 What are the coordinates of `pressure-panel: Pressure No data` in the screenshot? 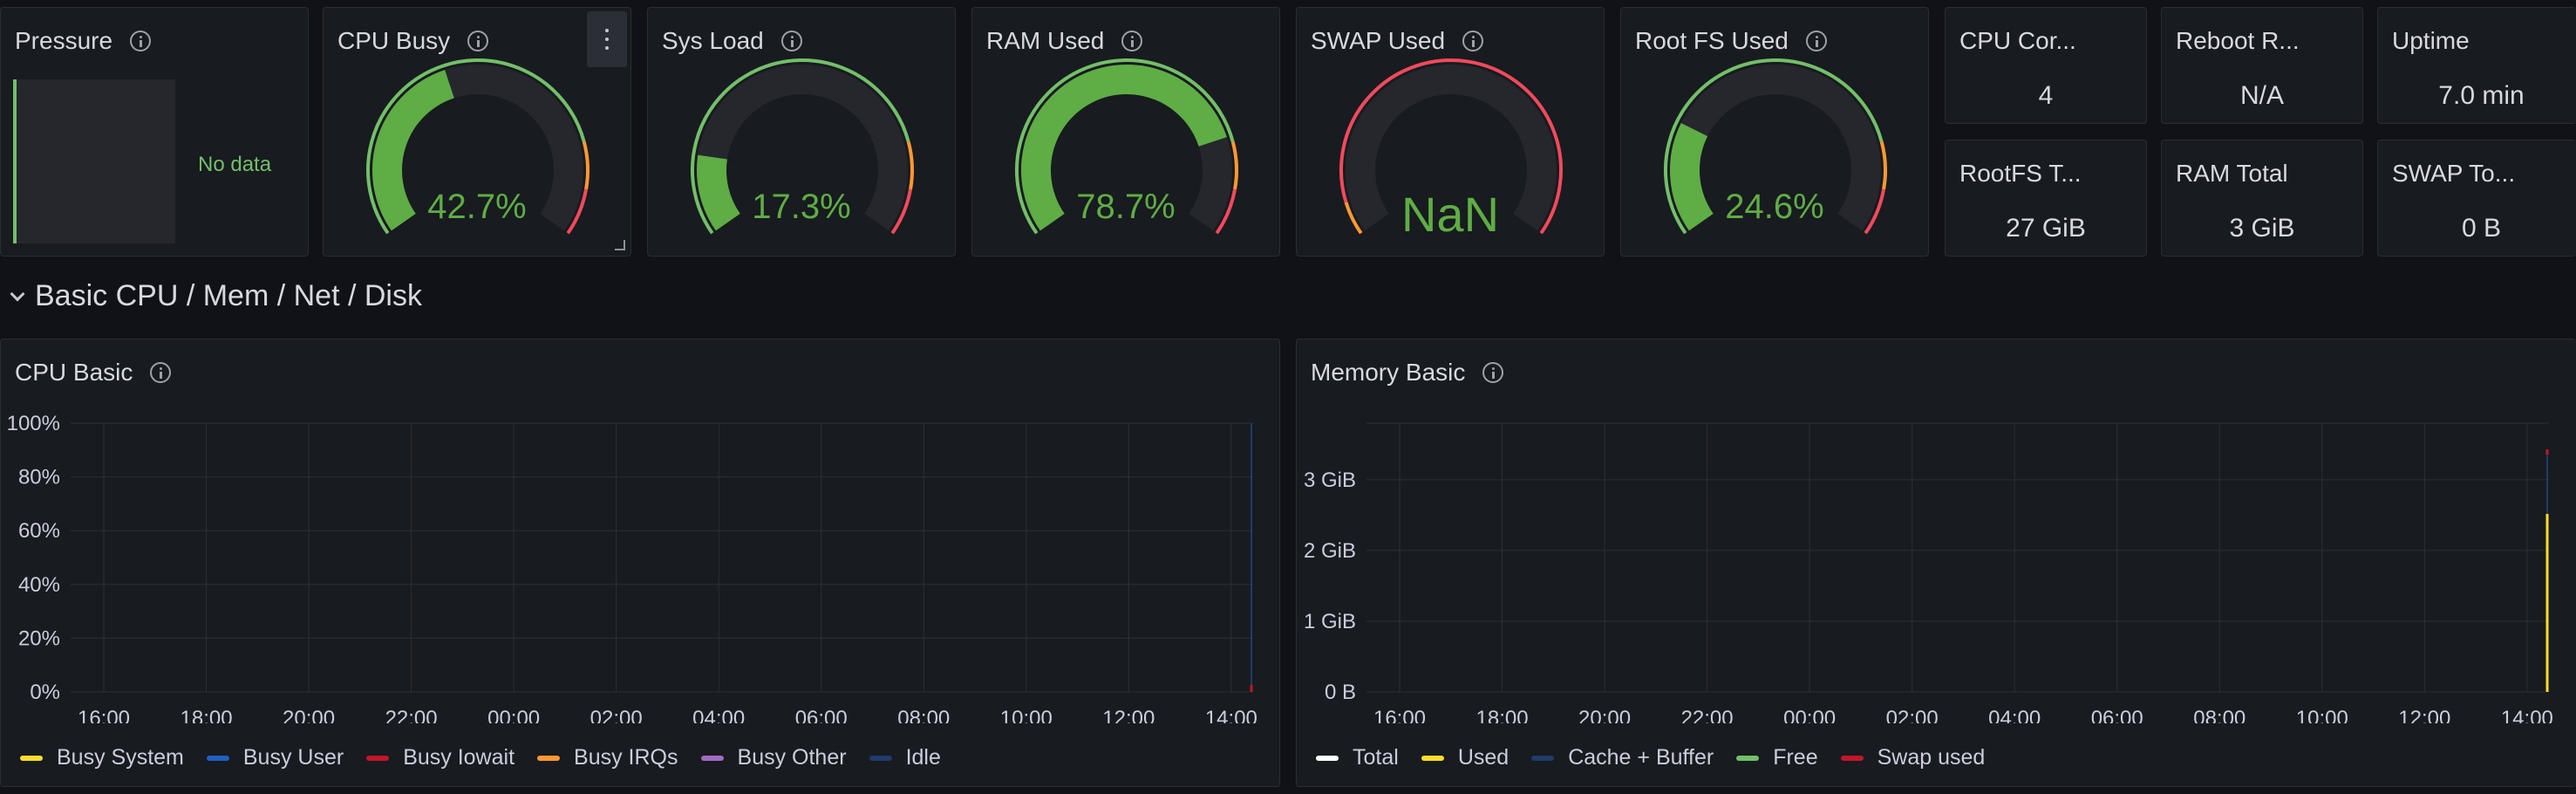 It's located at (155, 132).